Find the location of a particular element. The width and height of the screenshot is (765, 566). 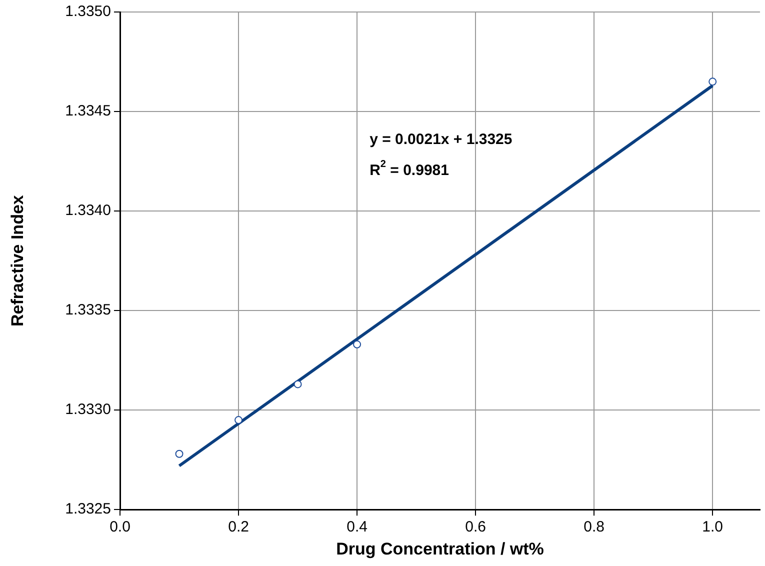

y-tick-label: 1.3345 is located at coordinates (88, 111).